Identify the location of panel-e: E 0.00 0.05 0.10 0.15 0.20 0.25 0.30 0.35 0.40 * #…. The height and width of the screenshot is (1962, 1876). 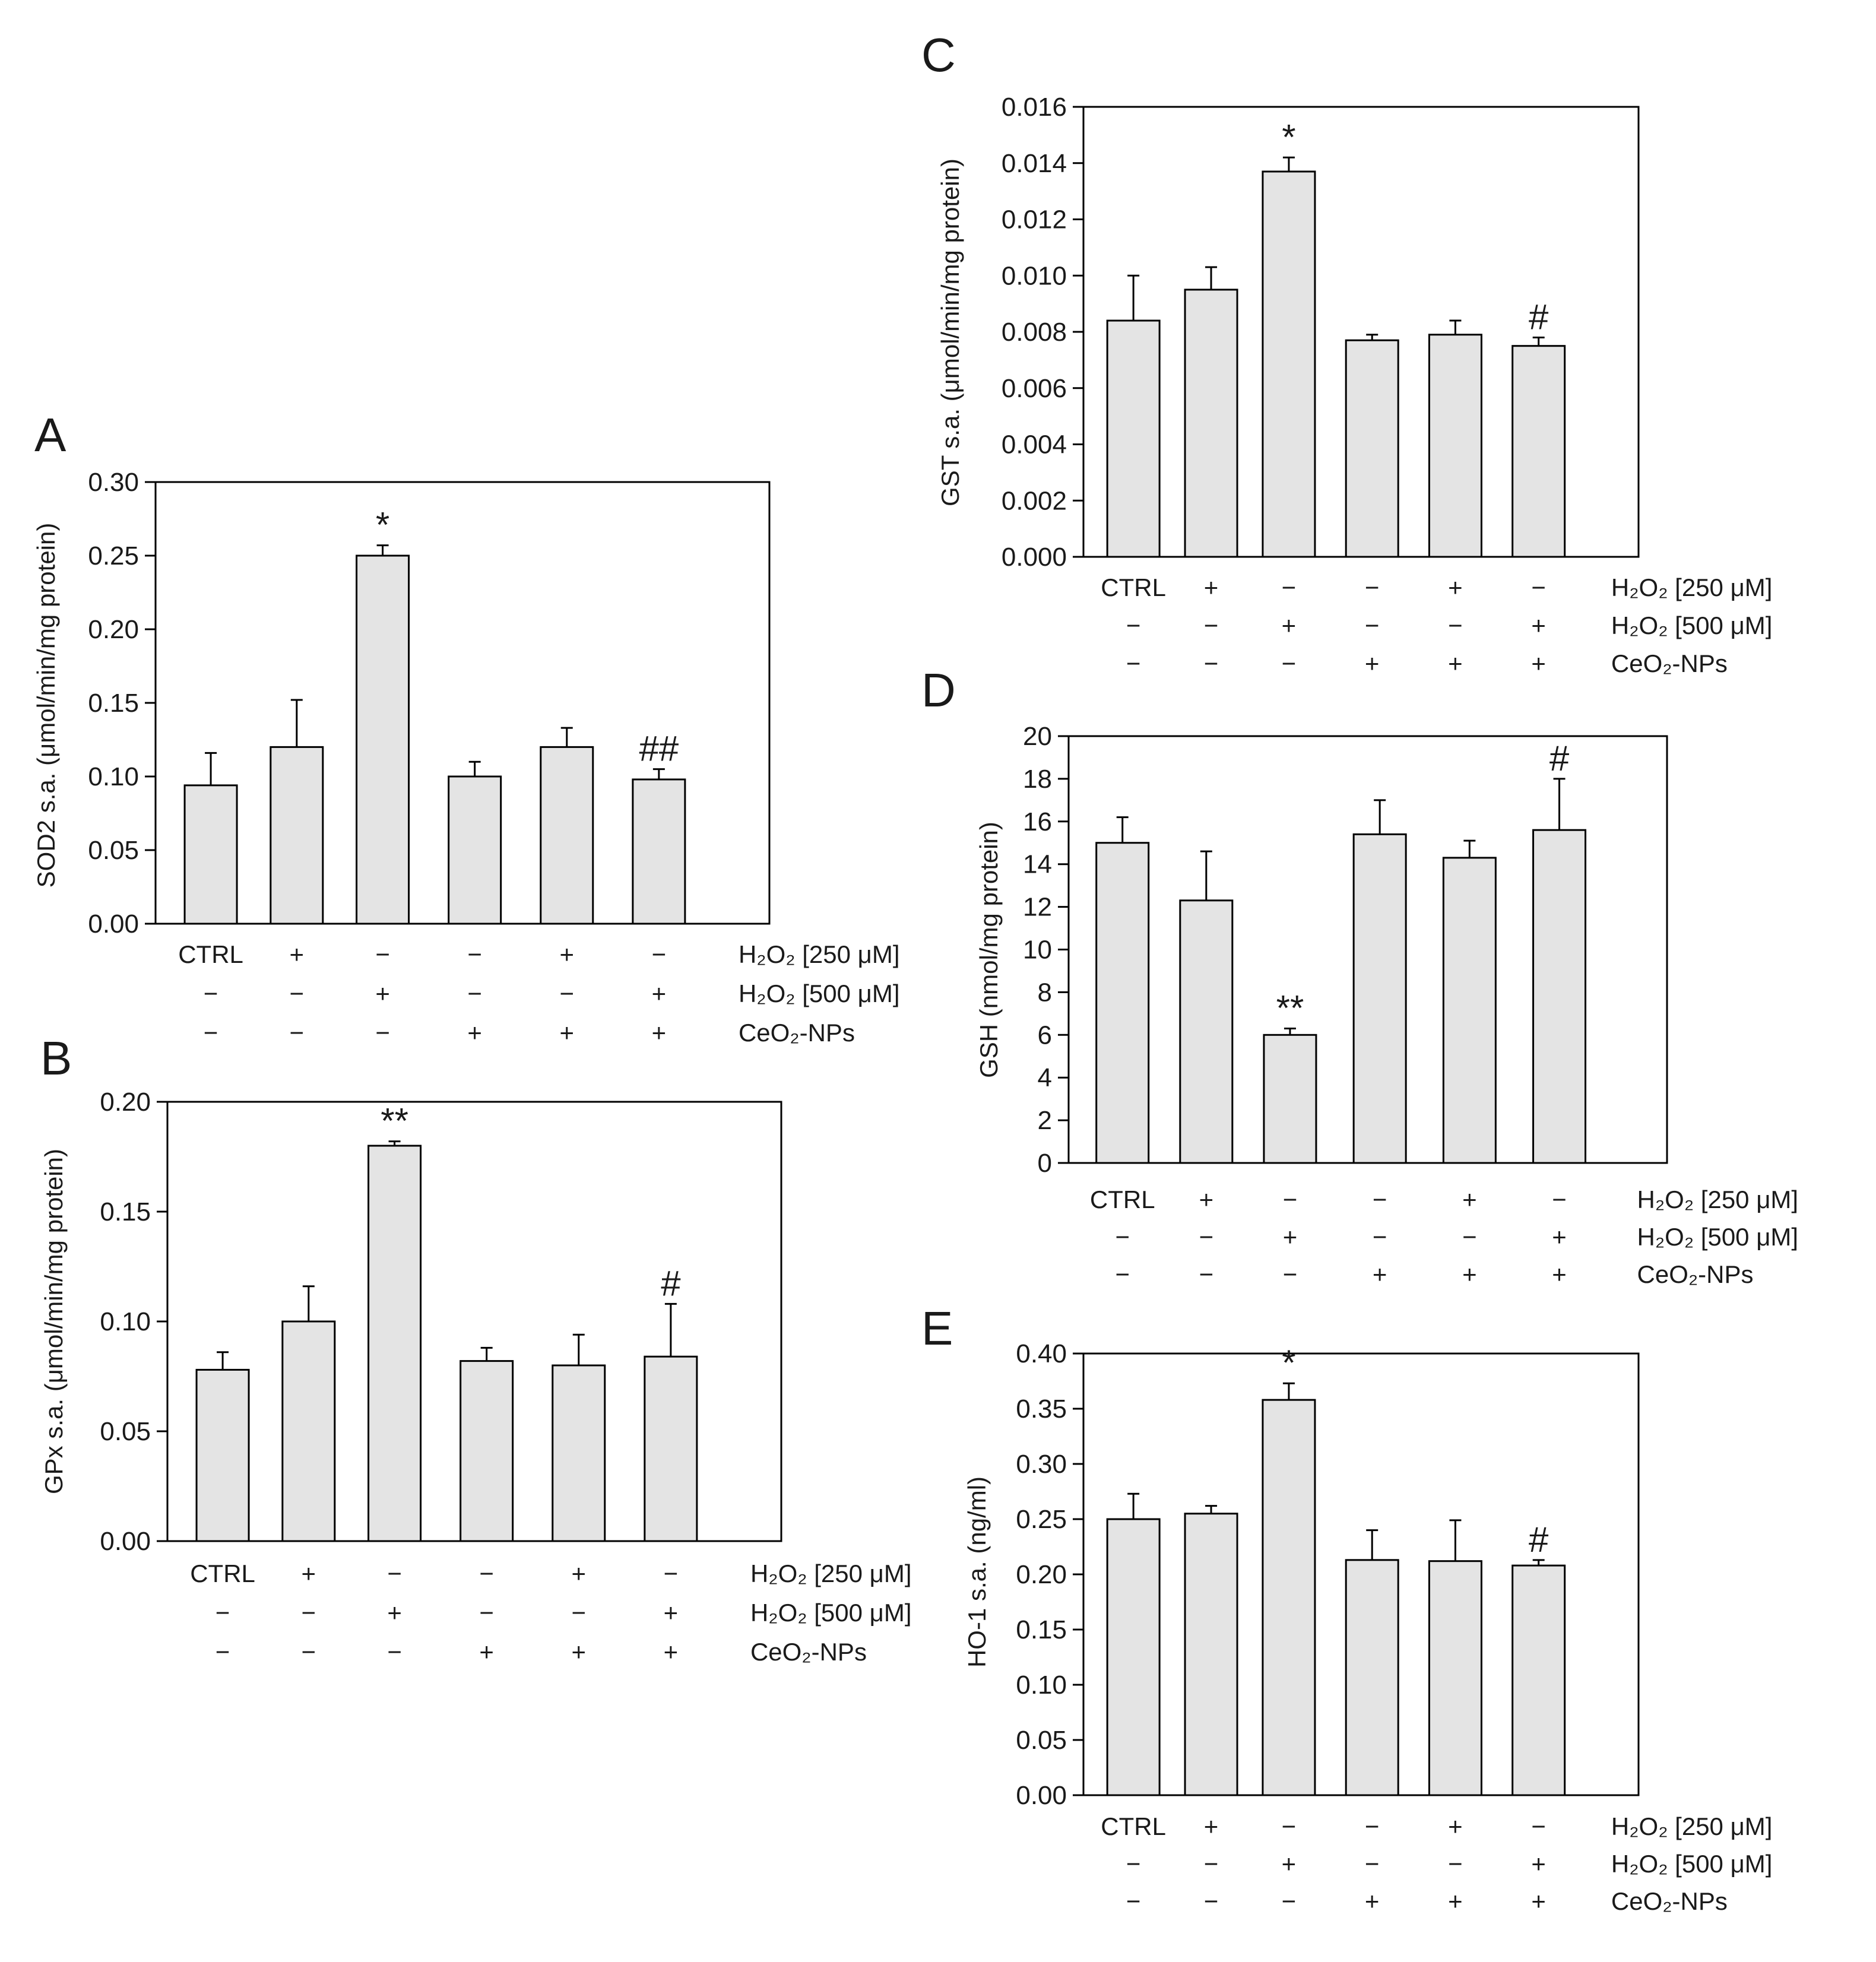
(1347, 1608).